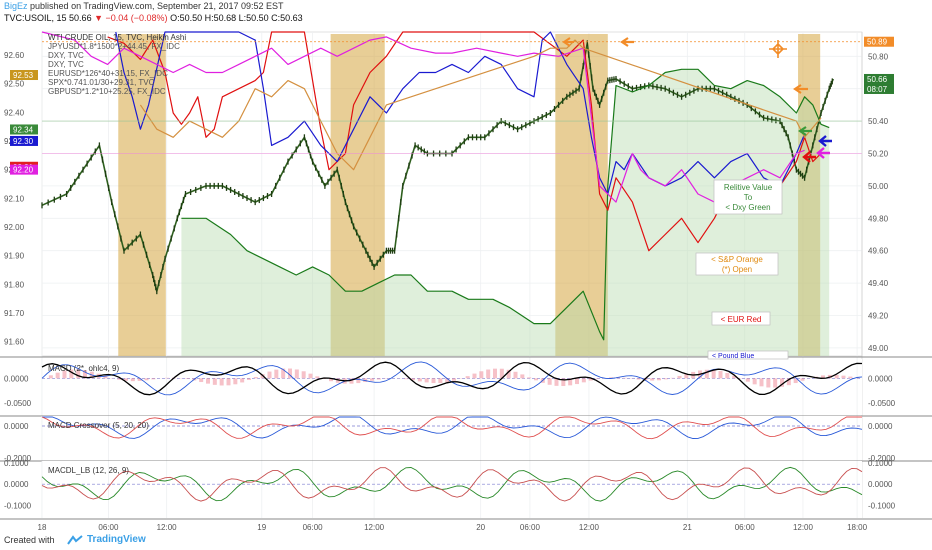 The width and height of the screenshot is (932, 550). I want to click on macd-left-tick: -0.2000, so click(18, 458).